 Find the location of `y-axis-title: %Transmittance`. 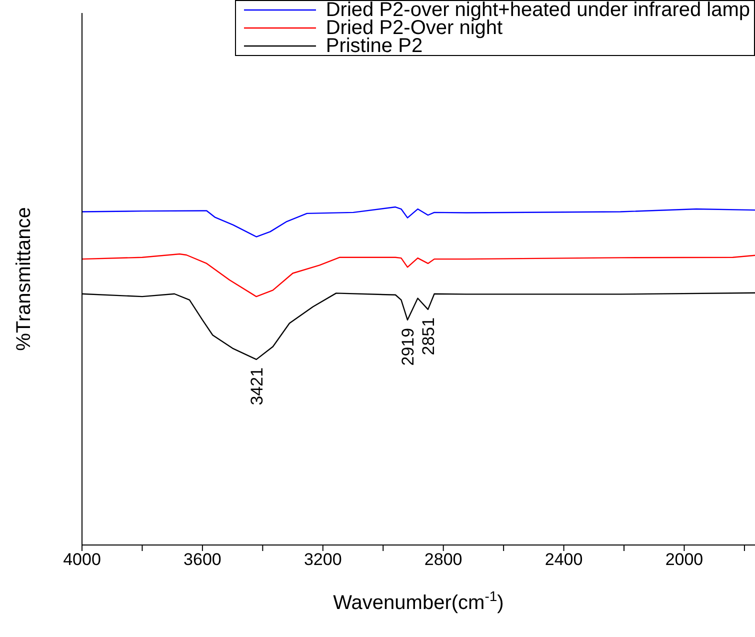

y-axis-title: %Transmittance is located at coordinates (24, 279).